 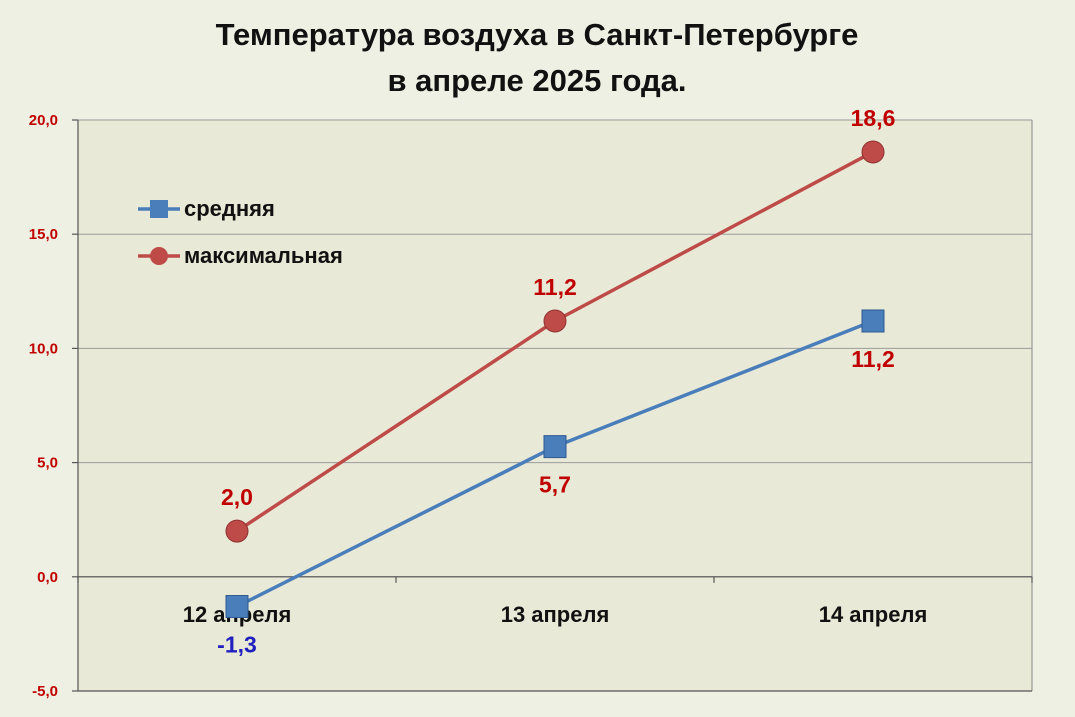 I want to click on y-tick-label: 10,0, so click(x=43, y=348).